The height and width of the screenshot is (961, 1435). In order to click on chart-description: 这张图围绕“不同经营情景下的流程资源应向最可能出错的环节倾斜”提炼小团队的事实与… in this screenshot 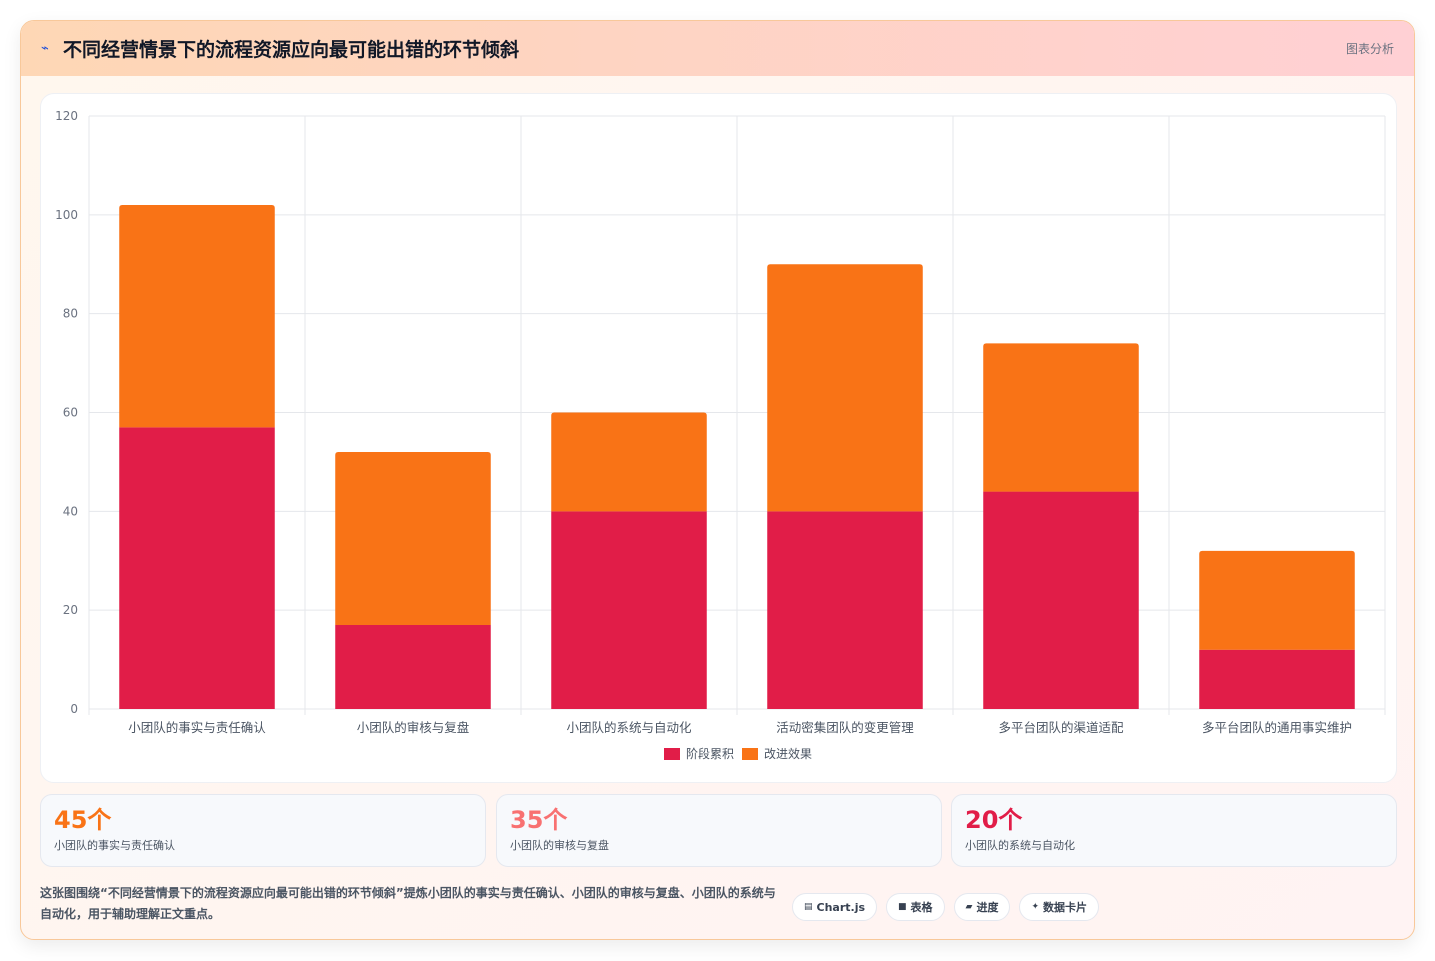, I will do `click(408, 903)`.